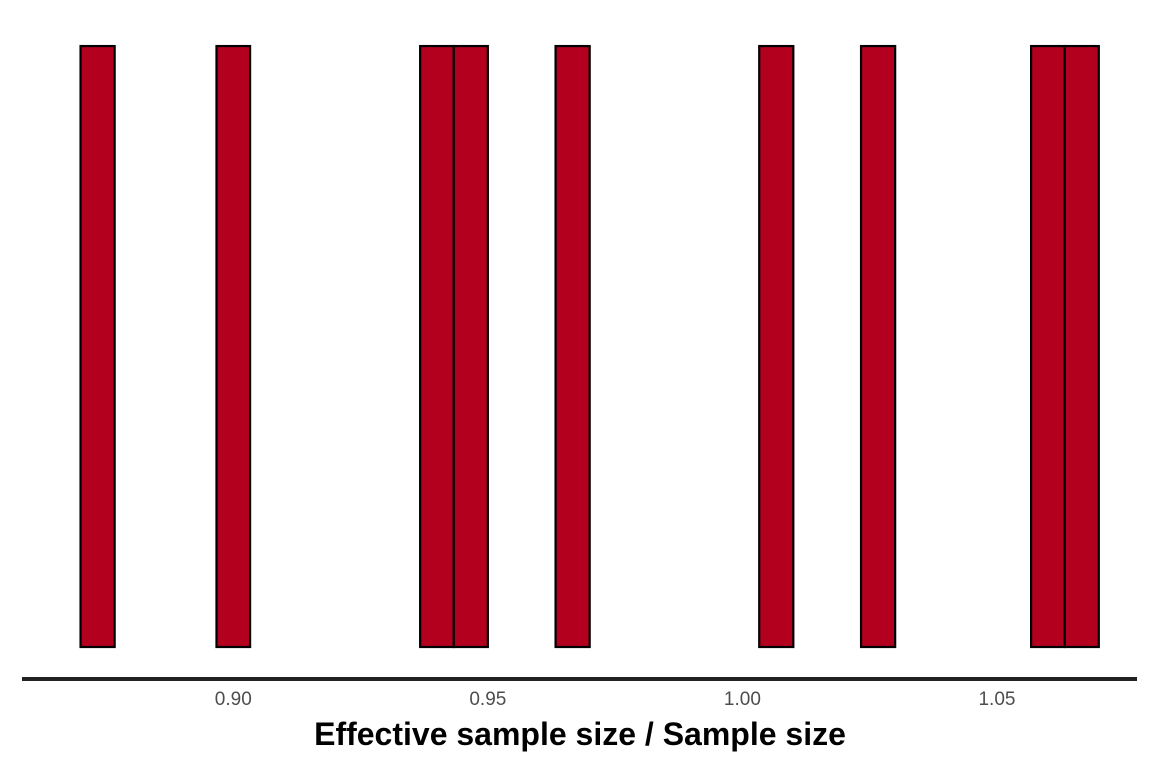 The image size is (1152, 768). I want to click on x-tick-label: 1.05, so click(996, 699).